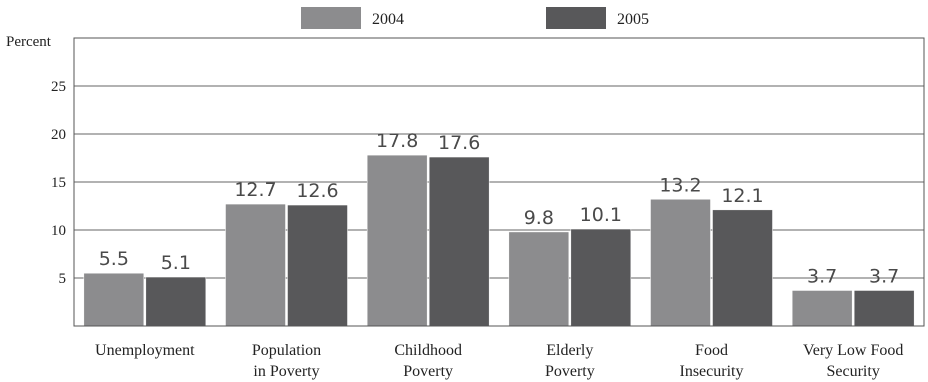 The height and width of the screenshot is (382, 928). I want to click on y-axis-ticks: 5 10 15 20 25, so click(58, 183).